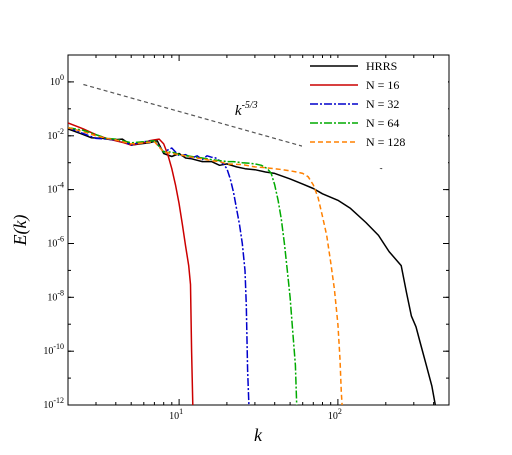 The height and width of the screenshot is (455, 512). I want to click on legend-background, so click(375, 113).